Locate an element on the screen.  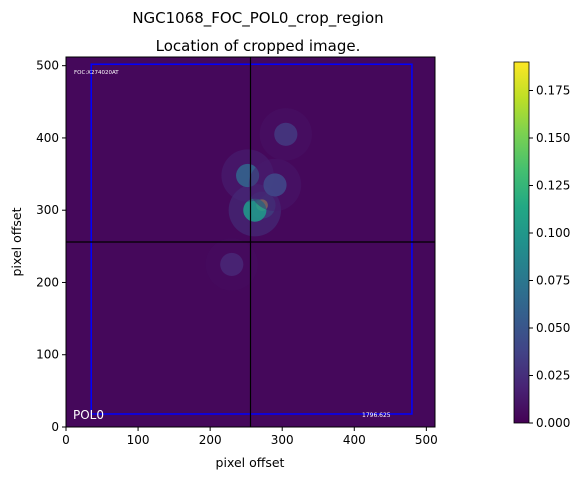
chart-subtitle: Location of cropped image. is located at coordinates (258, 46).